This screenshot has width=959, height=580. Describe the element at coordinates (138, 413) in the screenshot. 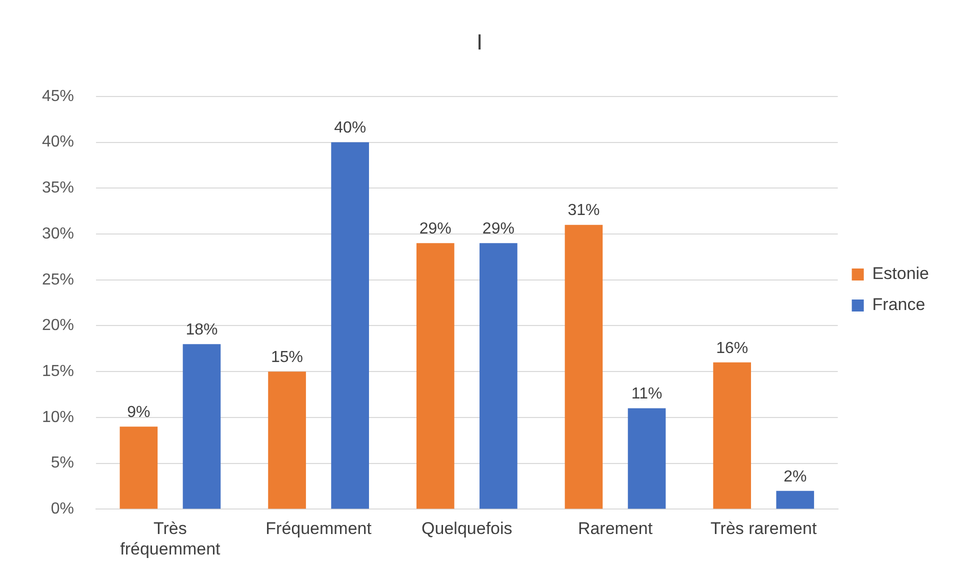

I see `data-label: 9%` at that location.